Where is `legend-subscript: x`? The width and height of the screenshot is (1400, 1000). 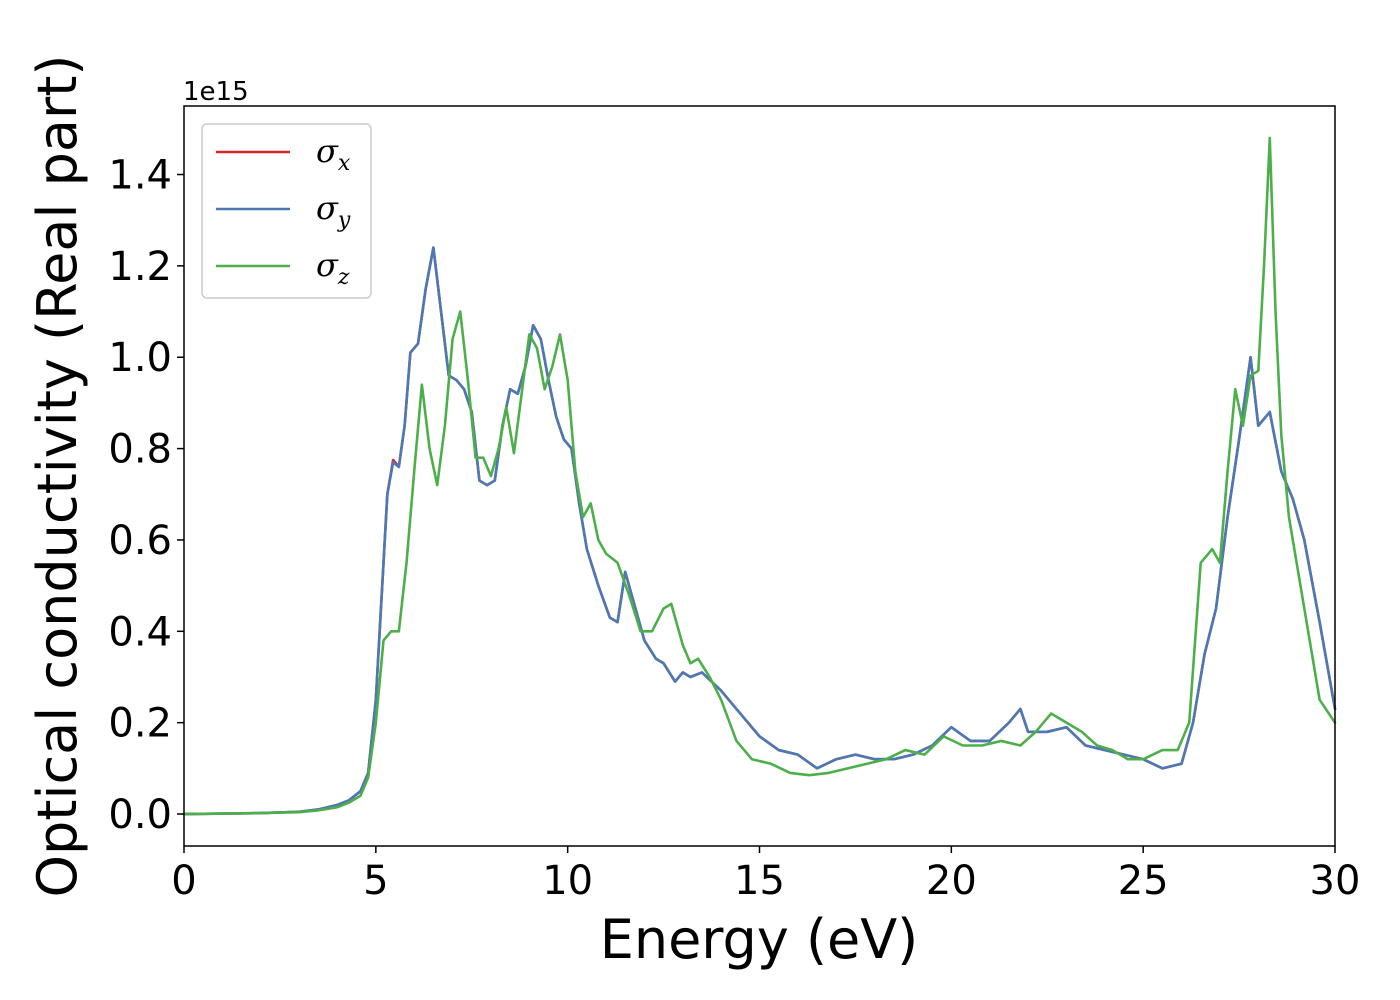 legend-subscript: x is located at coordinates (344, 163).